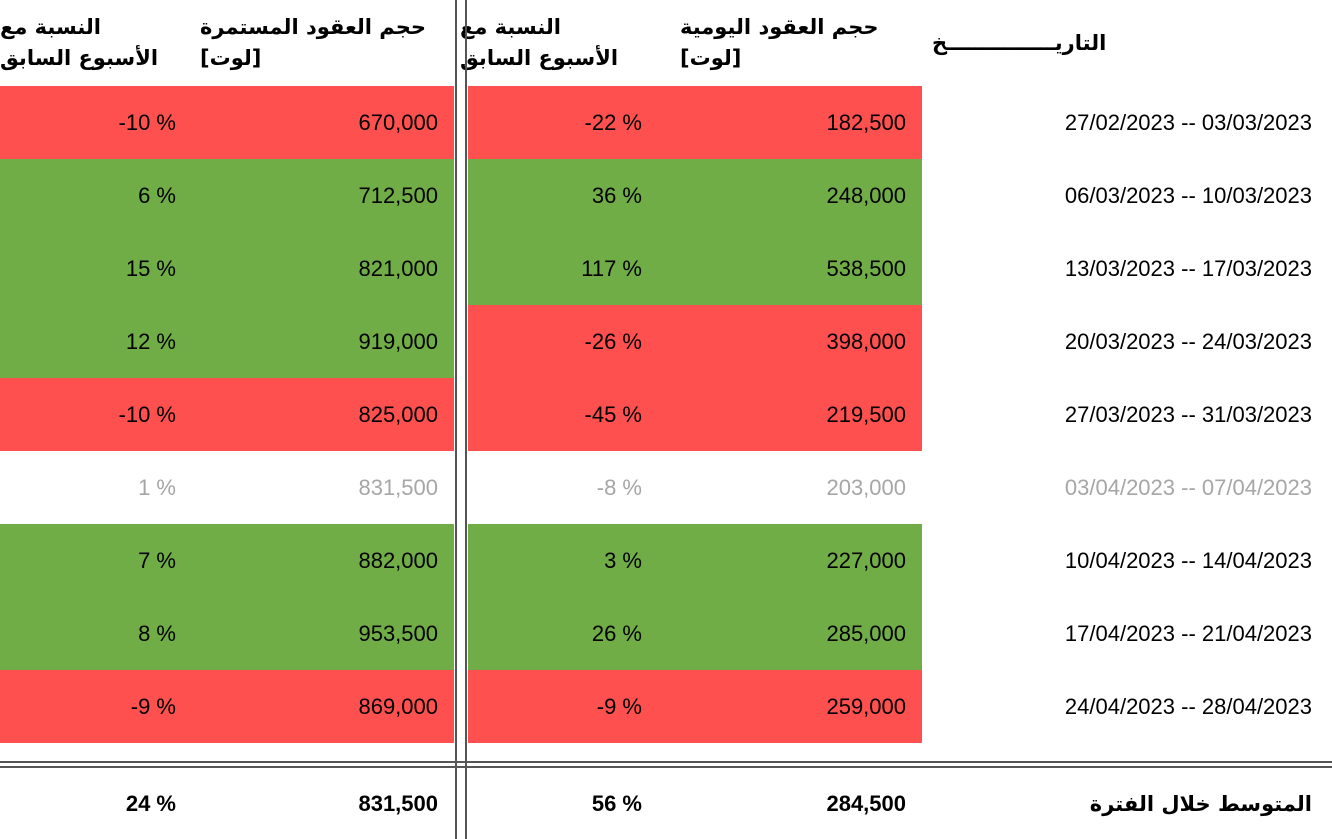 This screenshot has width=1332, height=839. I want to click on header-continuous-change-line2: الأسبوع السابق, so click(79, 58).